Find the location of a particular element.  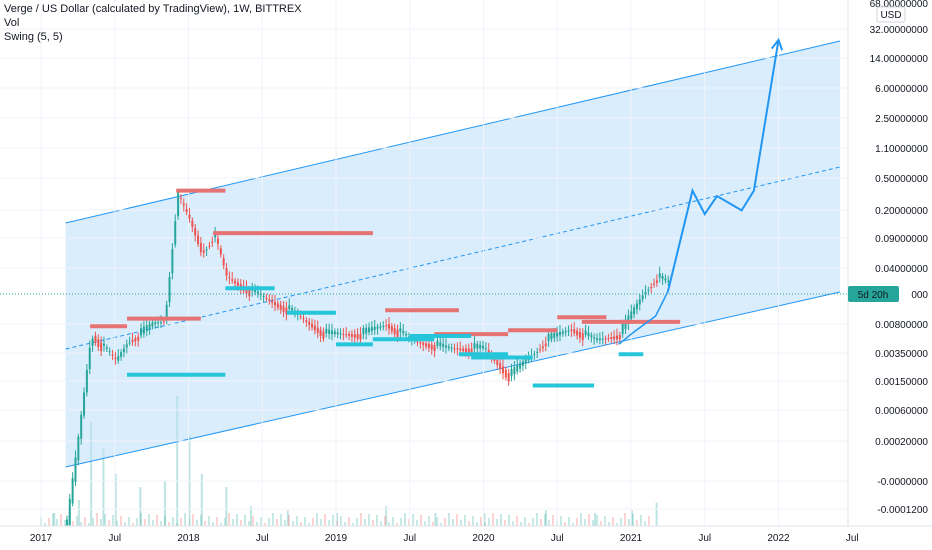

time-axis-background is located at coordinates (466, 538).